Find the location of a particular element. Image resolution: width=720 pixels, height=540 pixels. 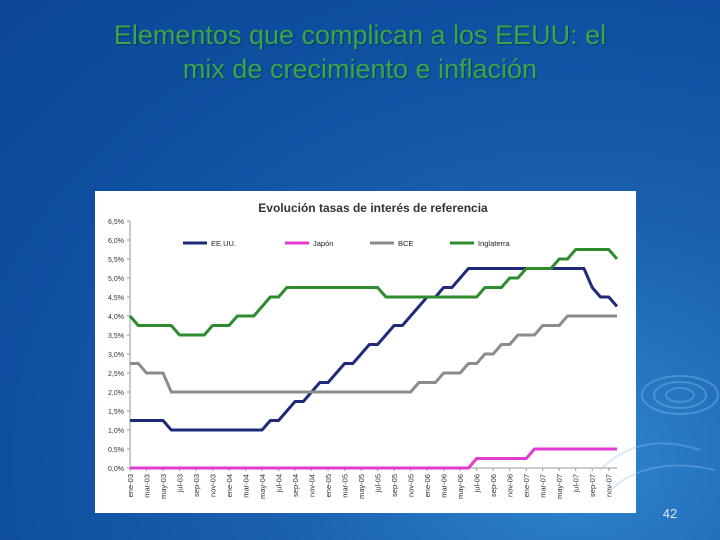

x-tick-label: may-06 is located at coordinates (460, 486).